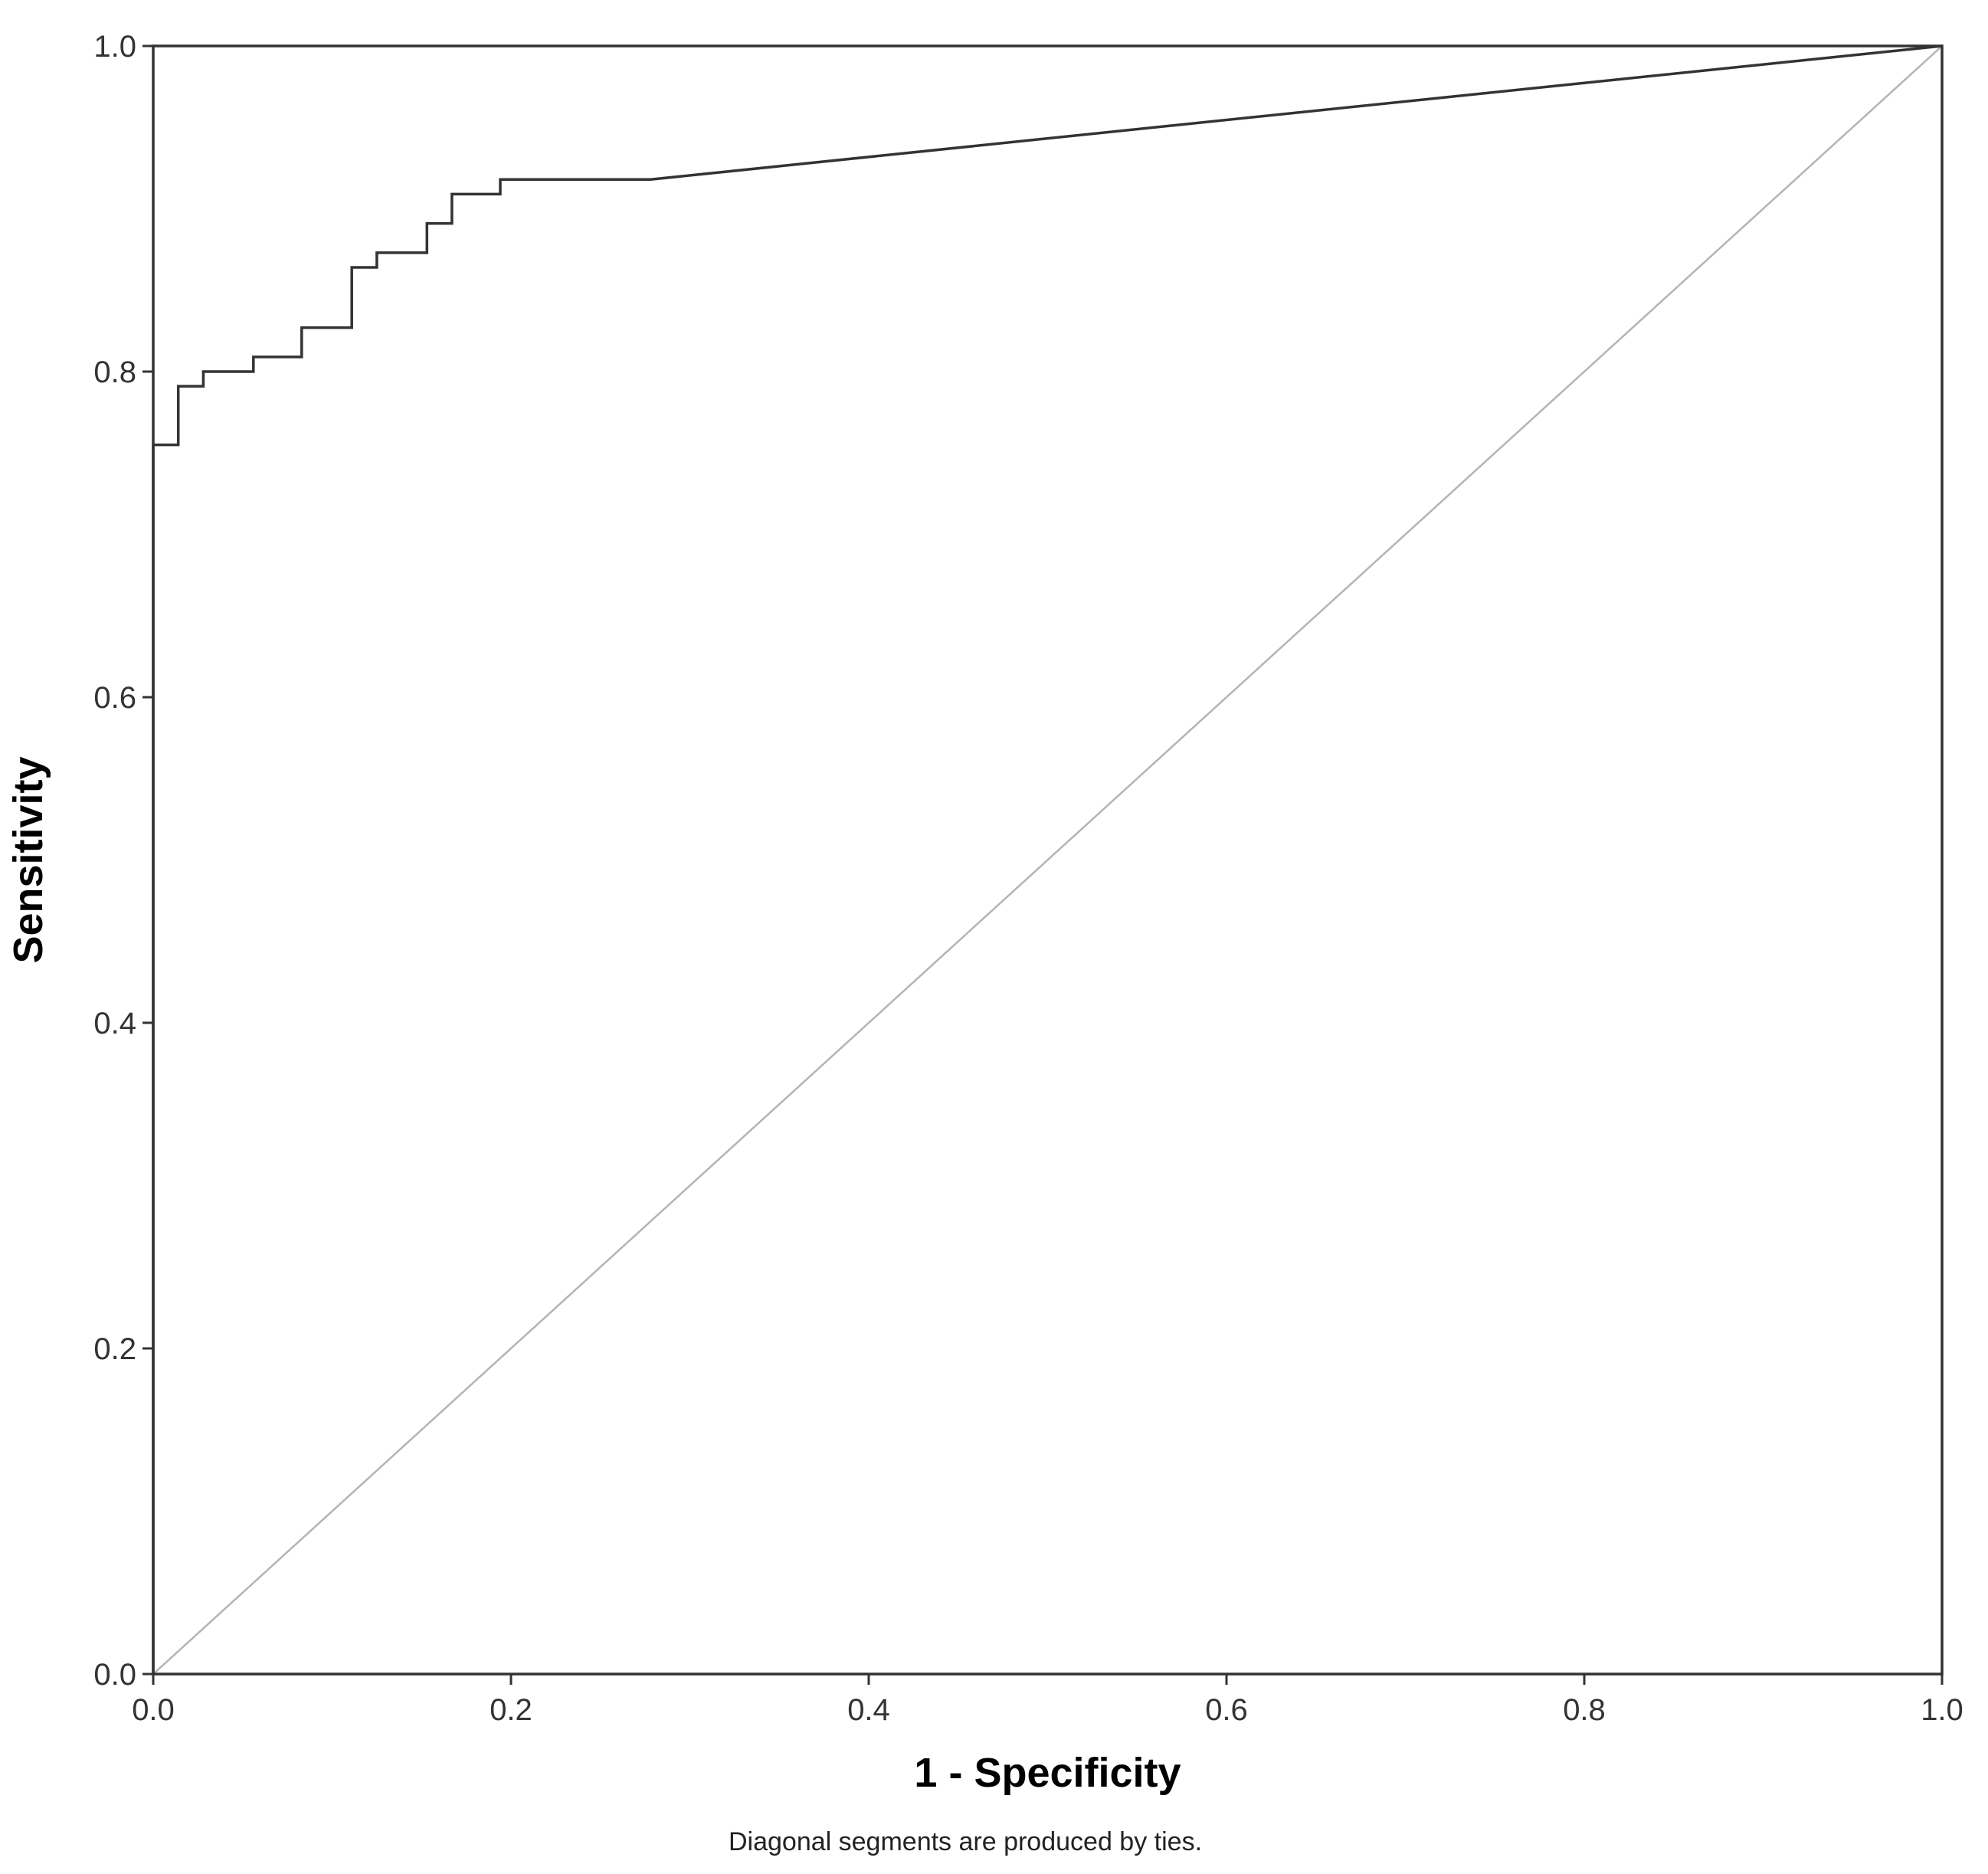 The image size is (1988, 1874). What do you see at coordinates (1048, 1773) in the screenshot?
I see `x-axis-title: 1 - Specificity` at bounding box center [1048, 1773].